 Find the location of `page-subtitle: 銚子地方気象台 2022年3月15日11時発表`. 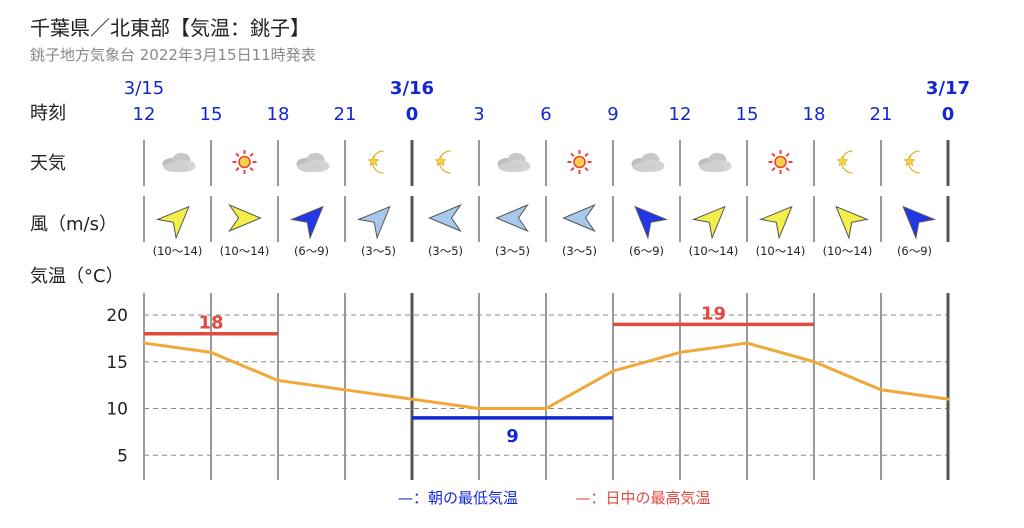

page-subtitle: 銚子地方気象台 2022年3月15日11時発表 is located at coordinates (173, 55).